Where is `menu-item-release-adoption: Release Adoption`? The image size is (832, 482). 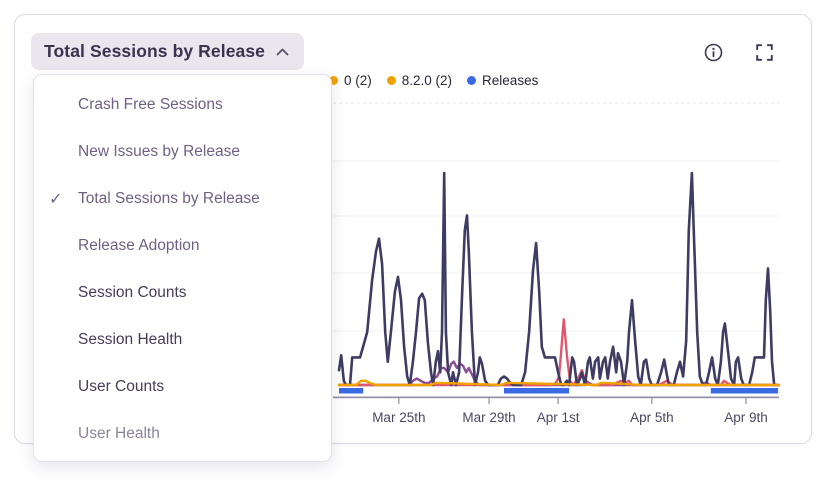 menu-item-release-adoption: Release Adoption is located at coordinates (182, 245).